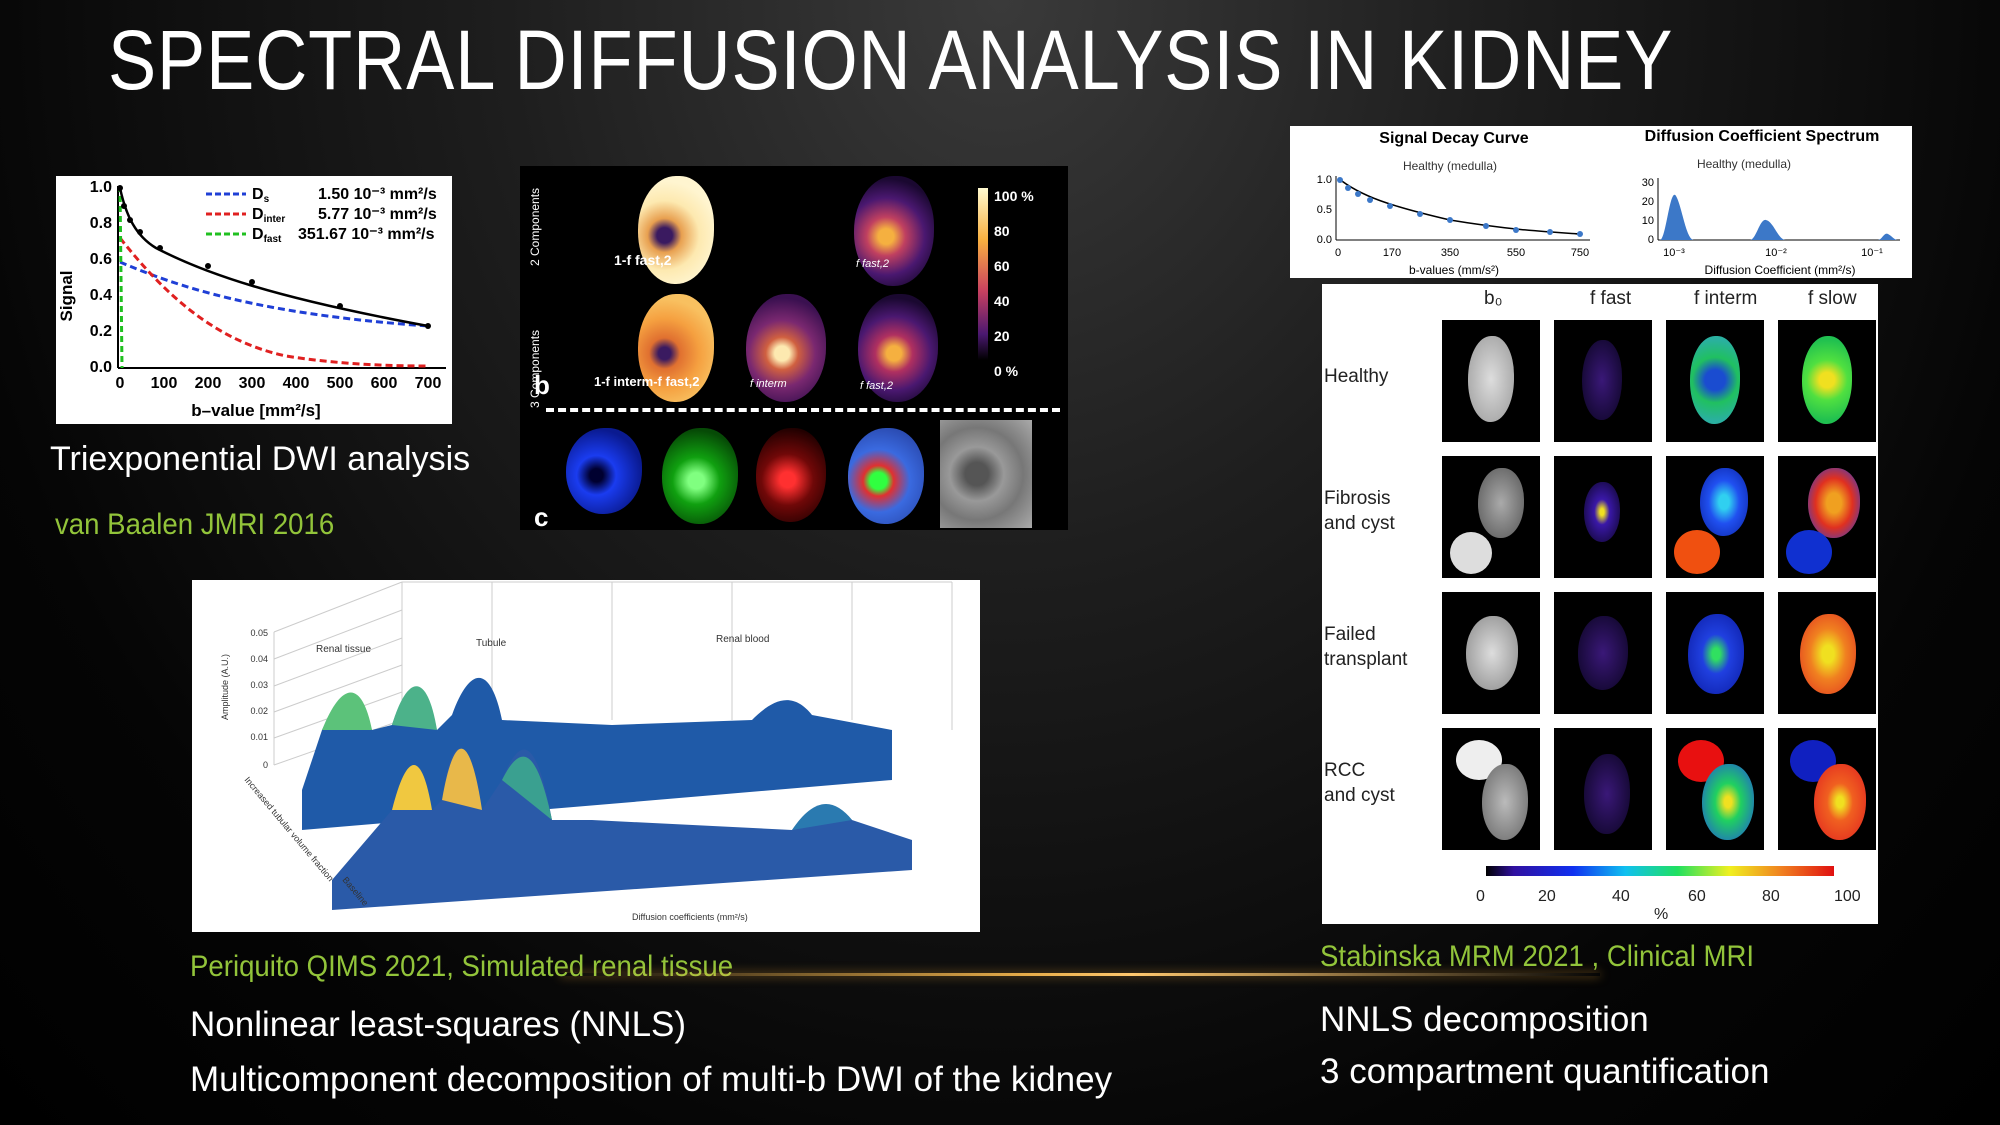 The height and width of the screenshot is (1125, 2000). I want to click on ztick: 0.01, so click(259, 737).